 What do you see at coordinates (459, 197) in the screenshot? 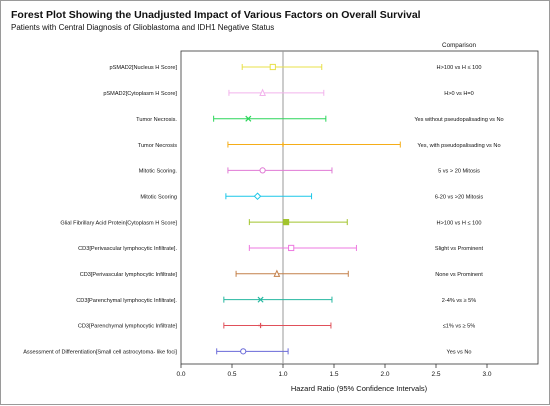
I see `row-comparison: 6-20 vs >20 Mitosis` at bounding box center [459, 197].